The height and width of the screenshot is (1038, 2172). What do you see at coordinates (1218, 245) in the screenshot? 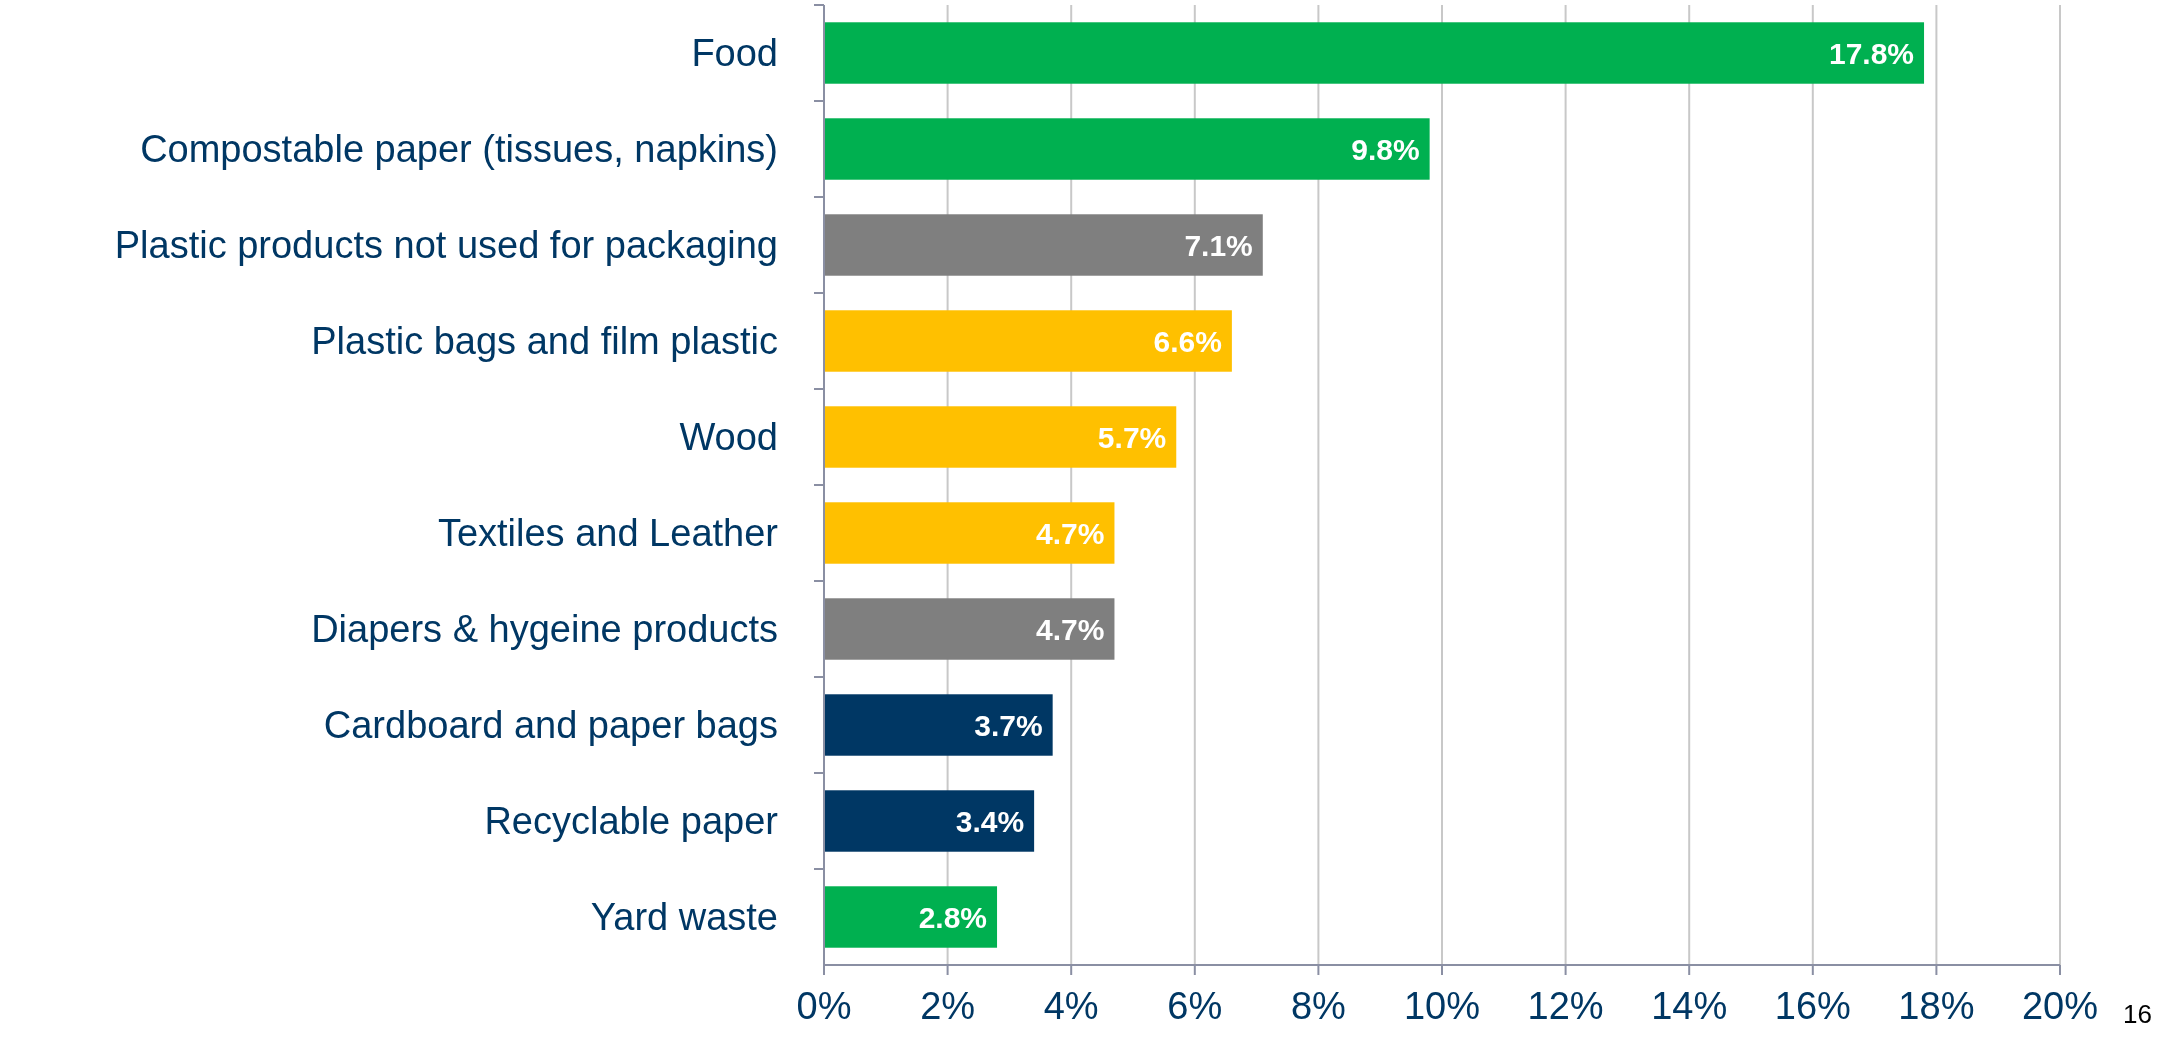
I see `data-label: 7.1%` at bounding box center [1218, 245].